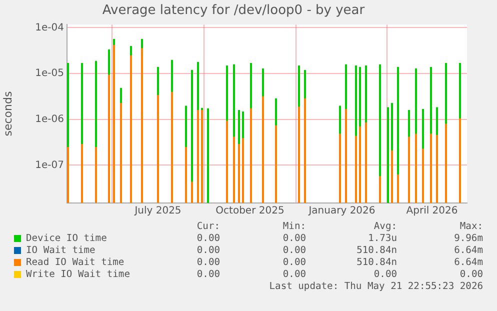 This screenshot has height=311, width=497. What do you see at coordinates (49, 165) in the screenshot?
I see `y-tick-label: 1e-07` at bounding box center [49, 165].